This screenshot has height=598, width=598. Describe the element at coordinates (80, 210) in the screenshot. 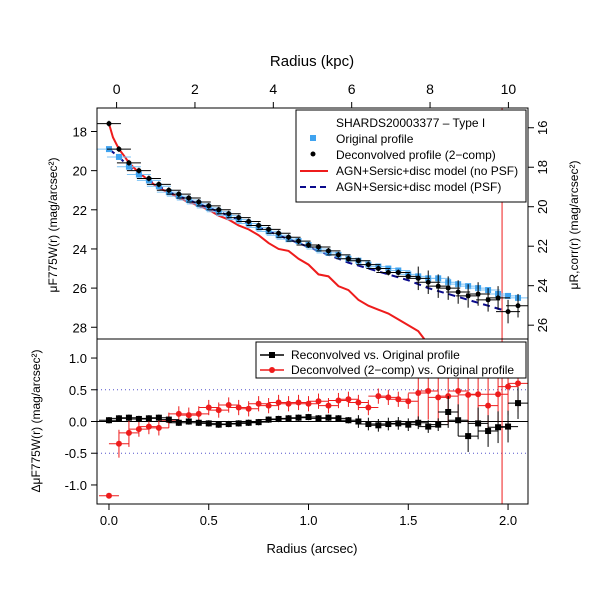

I see `y-tick-label-left-top: 22` at that location.